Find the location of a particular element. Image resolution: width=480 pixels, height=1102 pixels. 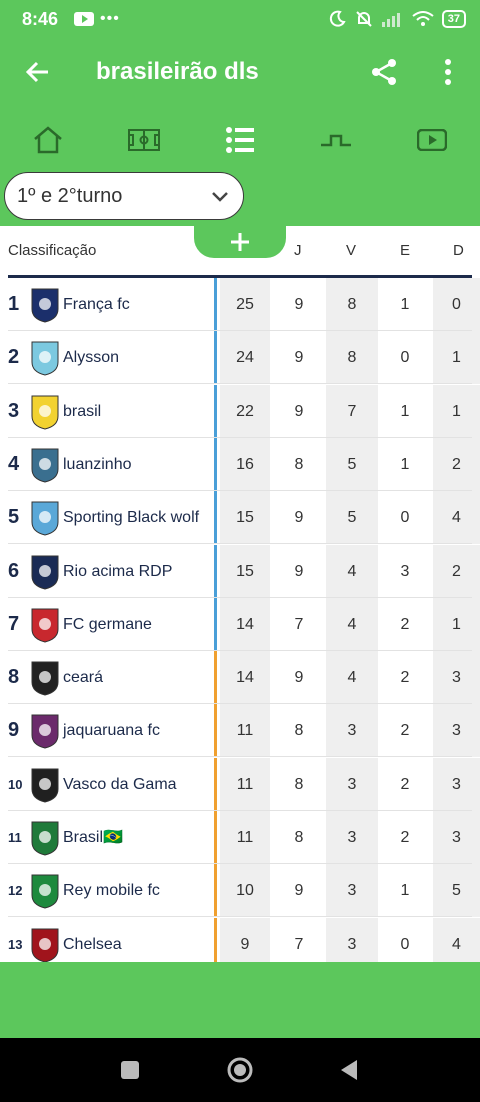

losses-cell: 1 is located at coordinates (456, 358).